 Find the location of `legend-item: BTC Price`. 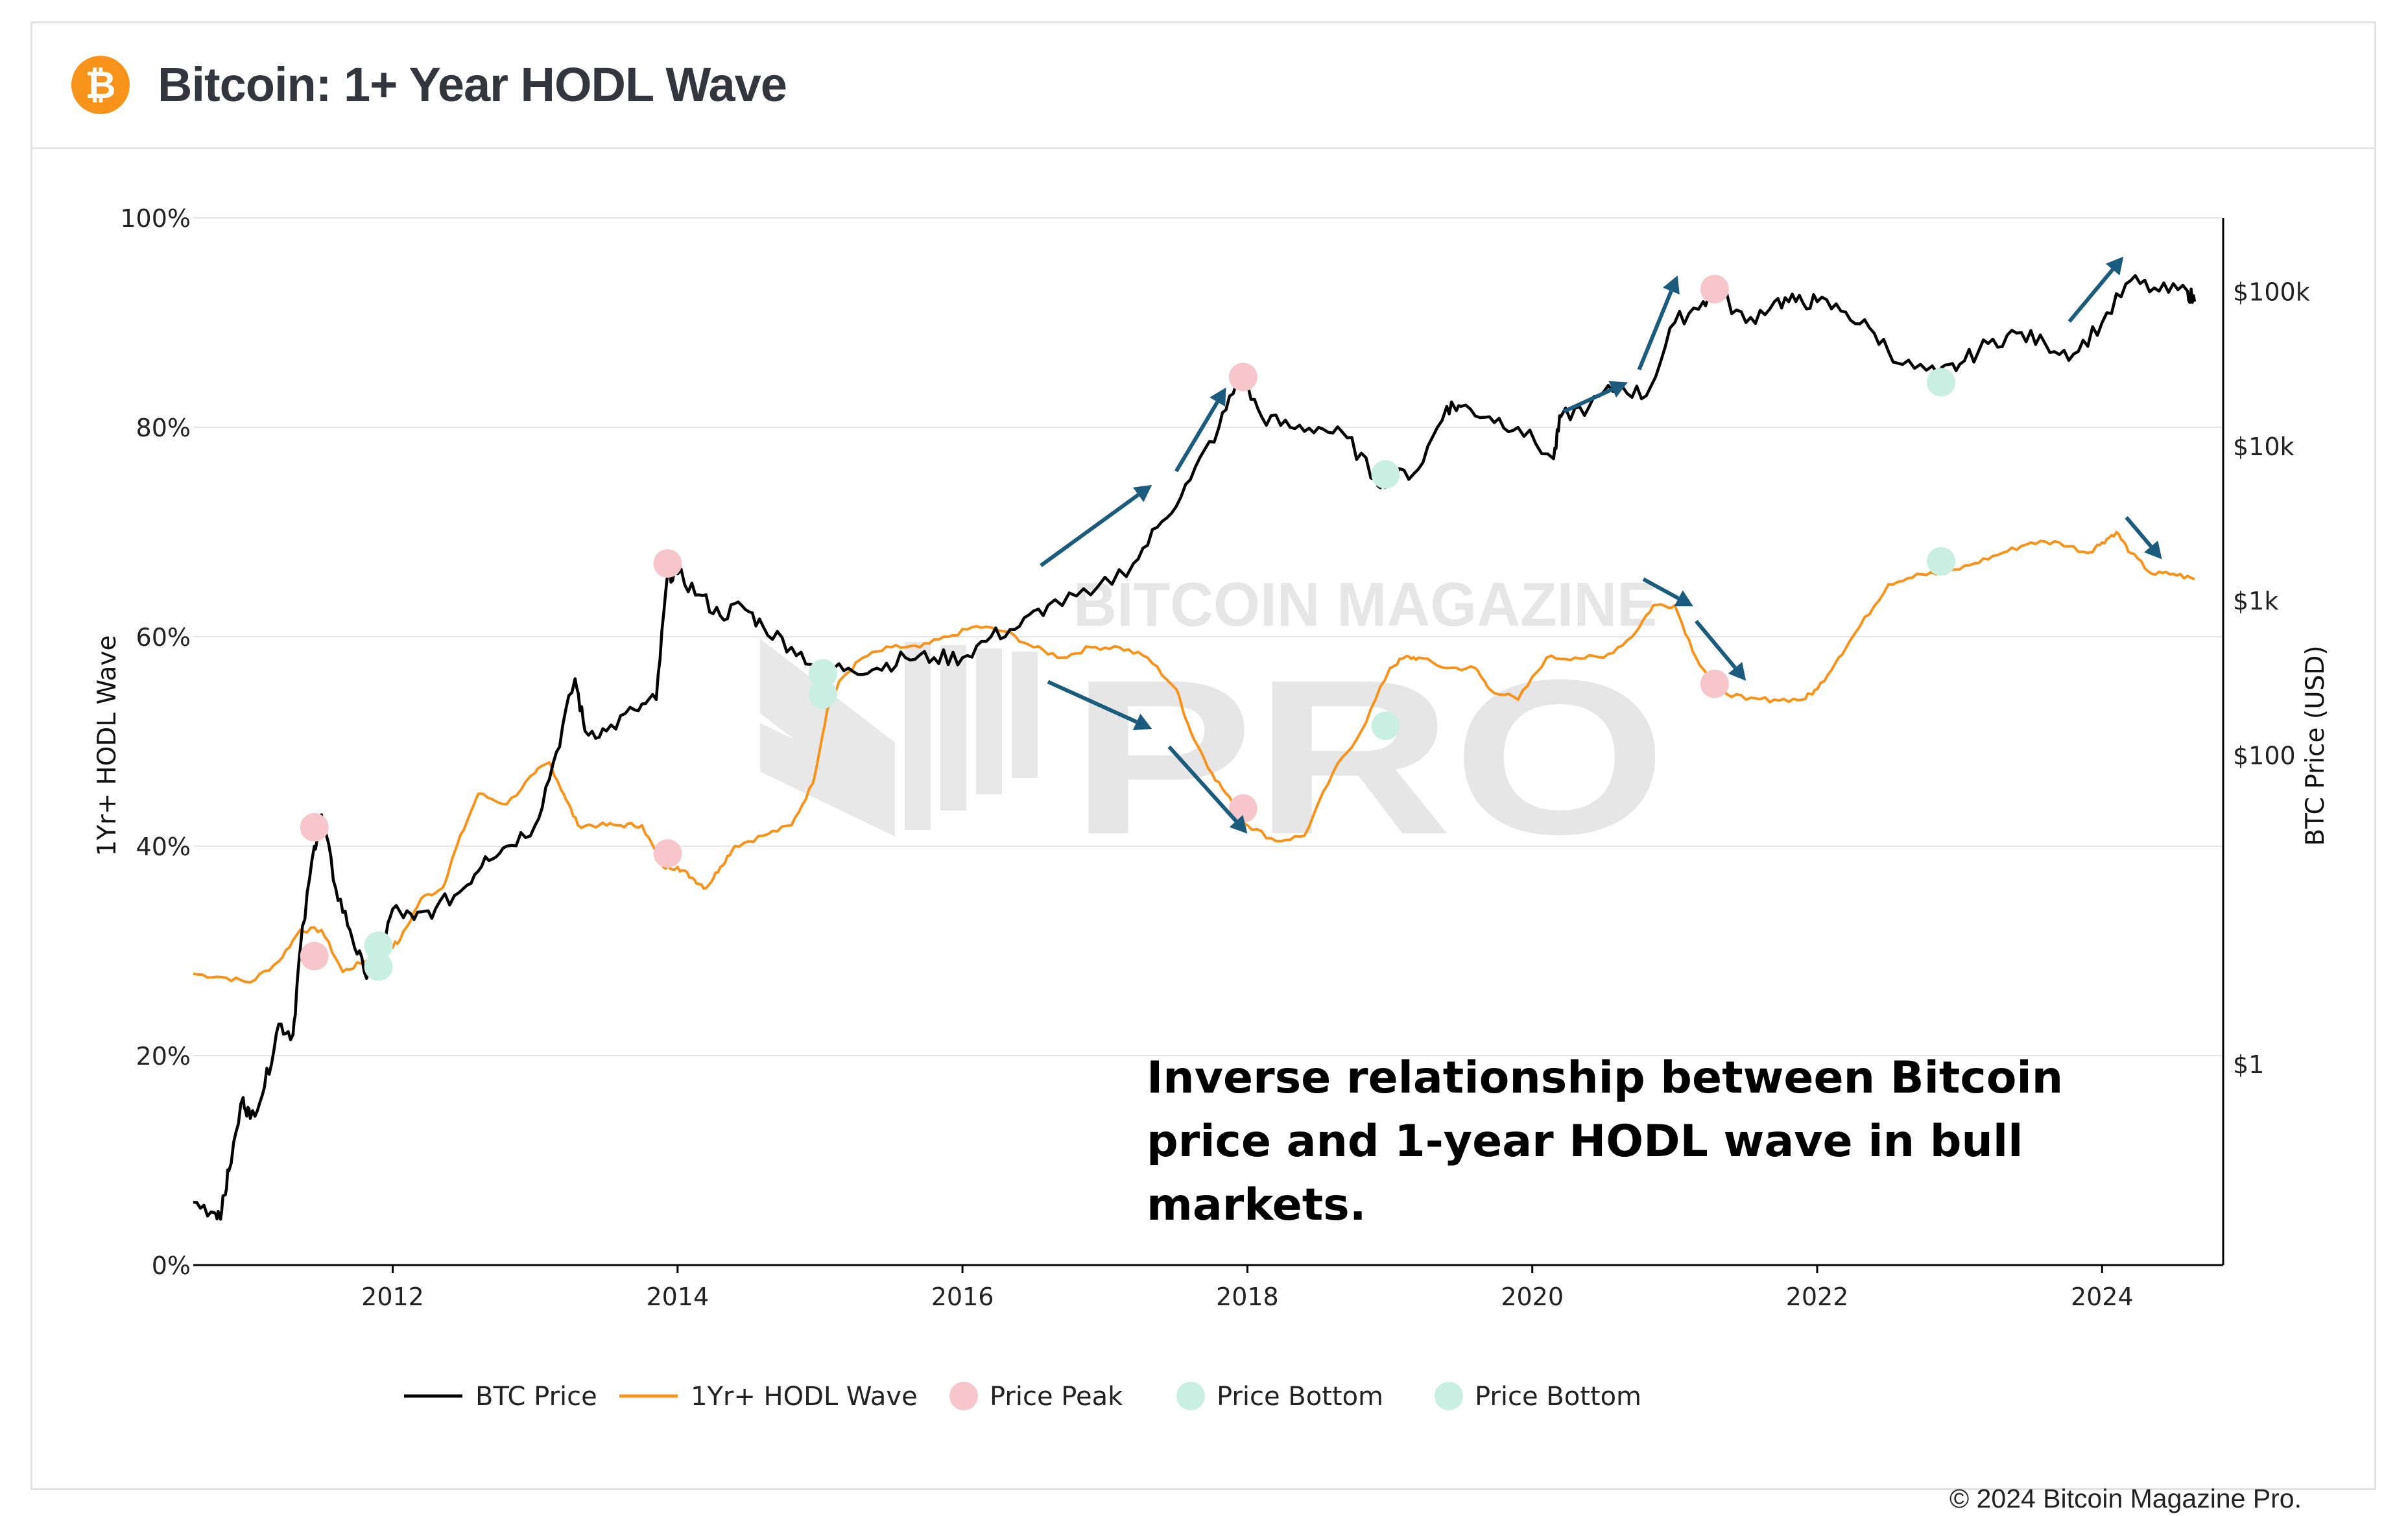

legend-item: BTC Price is located at coordinates (501, 1397).